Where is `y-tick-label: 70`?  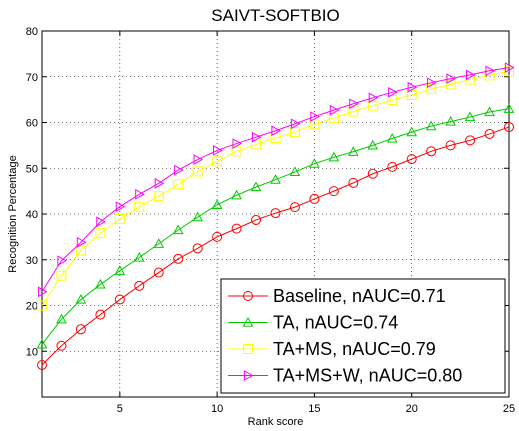
y-tick-label: 70 is located at coordinates (32, 78).